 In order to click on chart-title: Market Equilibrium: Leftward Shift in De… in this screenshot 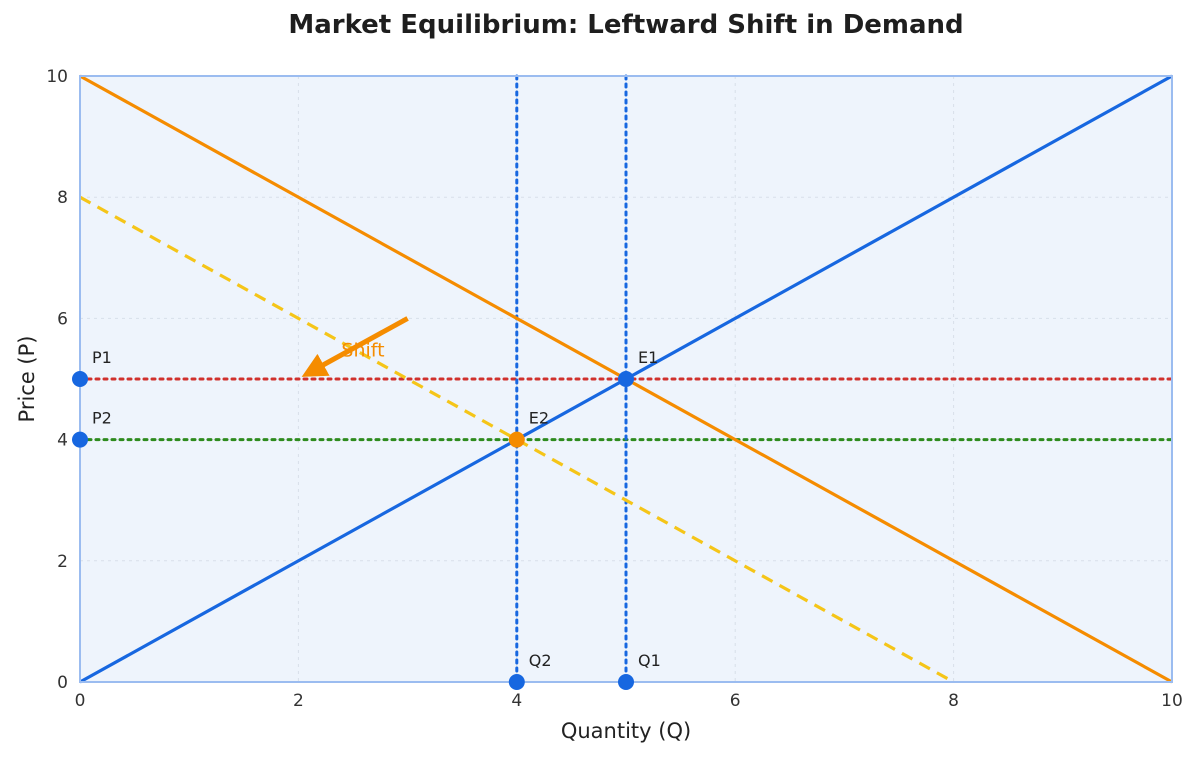, I will do `click(626, 25)`.